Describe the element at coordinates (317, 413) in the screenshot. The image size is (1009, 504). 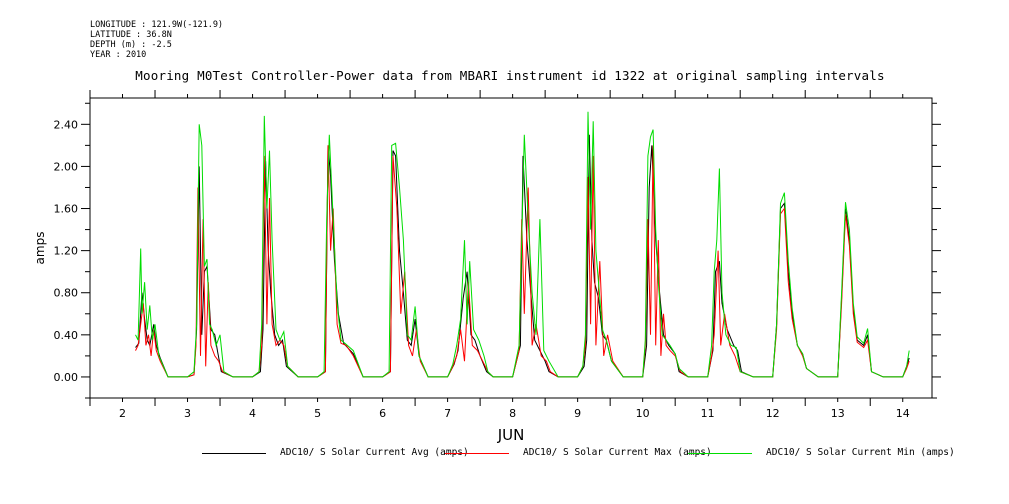
I see `x-tick-label: 5` at that location.